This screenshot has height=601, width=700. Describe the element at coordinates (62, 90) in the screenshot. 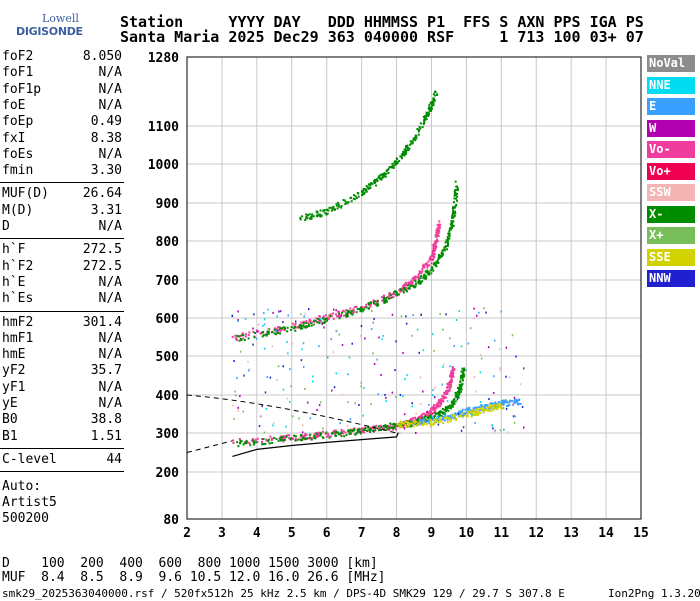

I see `param-row: foF1p N/A` at that location.